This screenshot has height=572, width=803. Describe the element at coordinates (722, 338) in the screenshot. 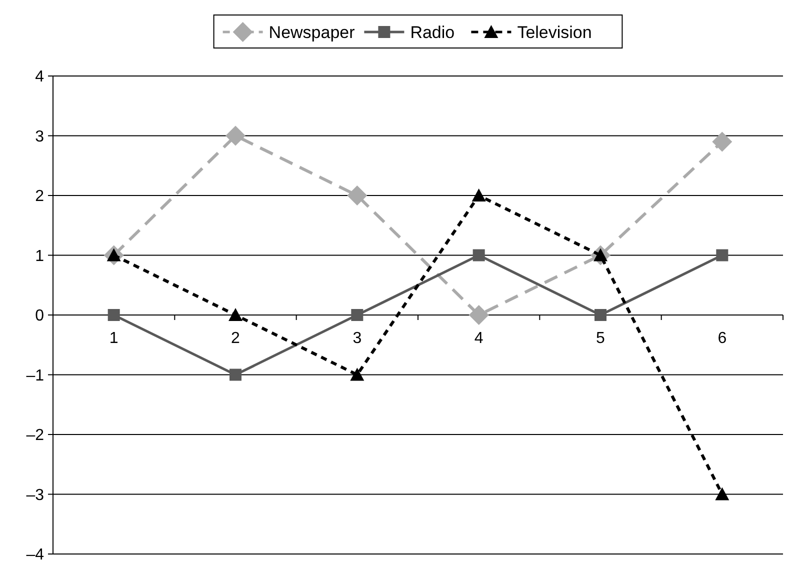

I see `x-tick-label: 6` at that location.